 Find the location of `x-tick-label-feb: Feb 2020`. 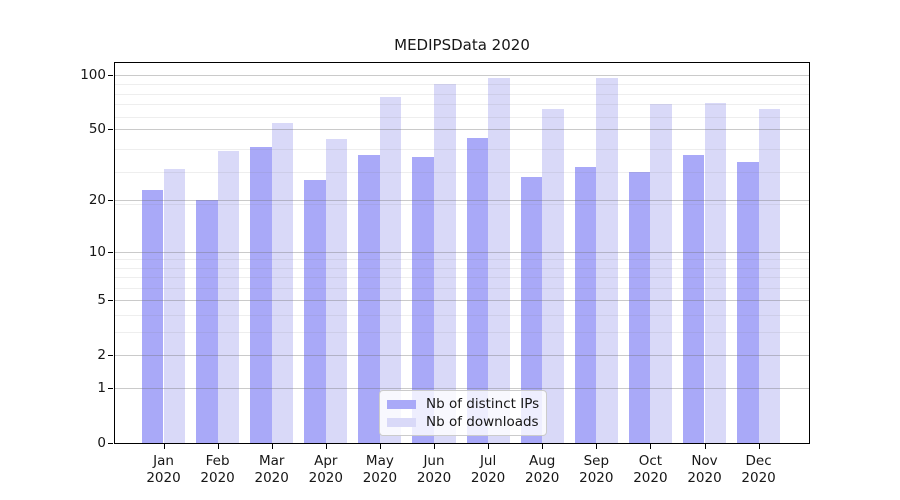

x-tick-label-feb: Feb 2020 is located at coordinates (217, 469).